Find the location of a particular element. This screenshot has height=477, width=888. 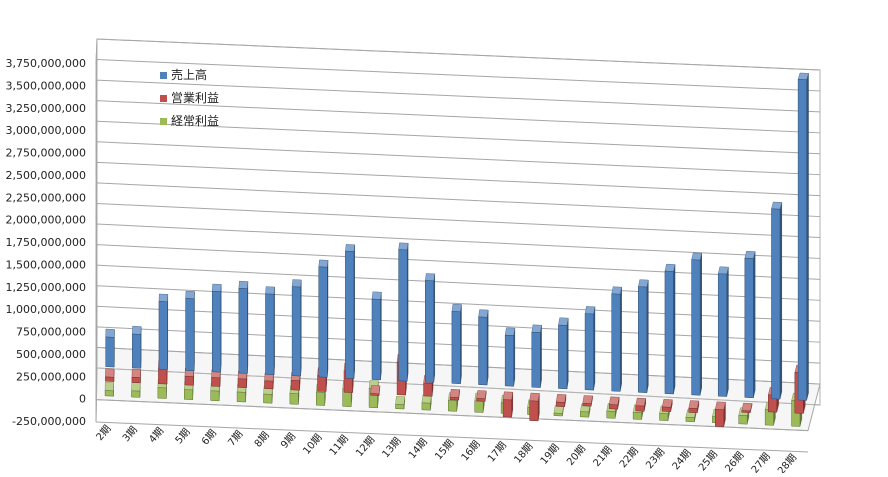

x-tick-label: 24期 is located at coordinates (682, 459).